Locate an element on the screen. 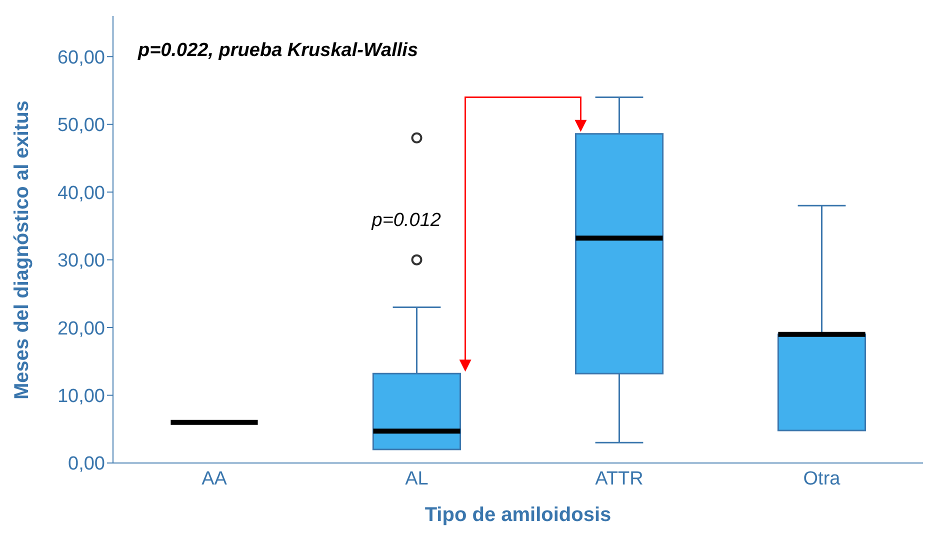  y-tick-label: 20,00 is located at coordinates (81, 329).